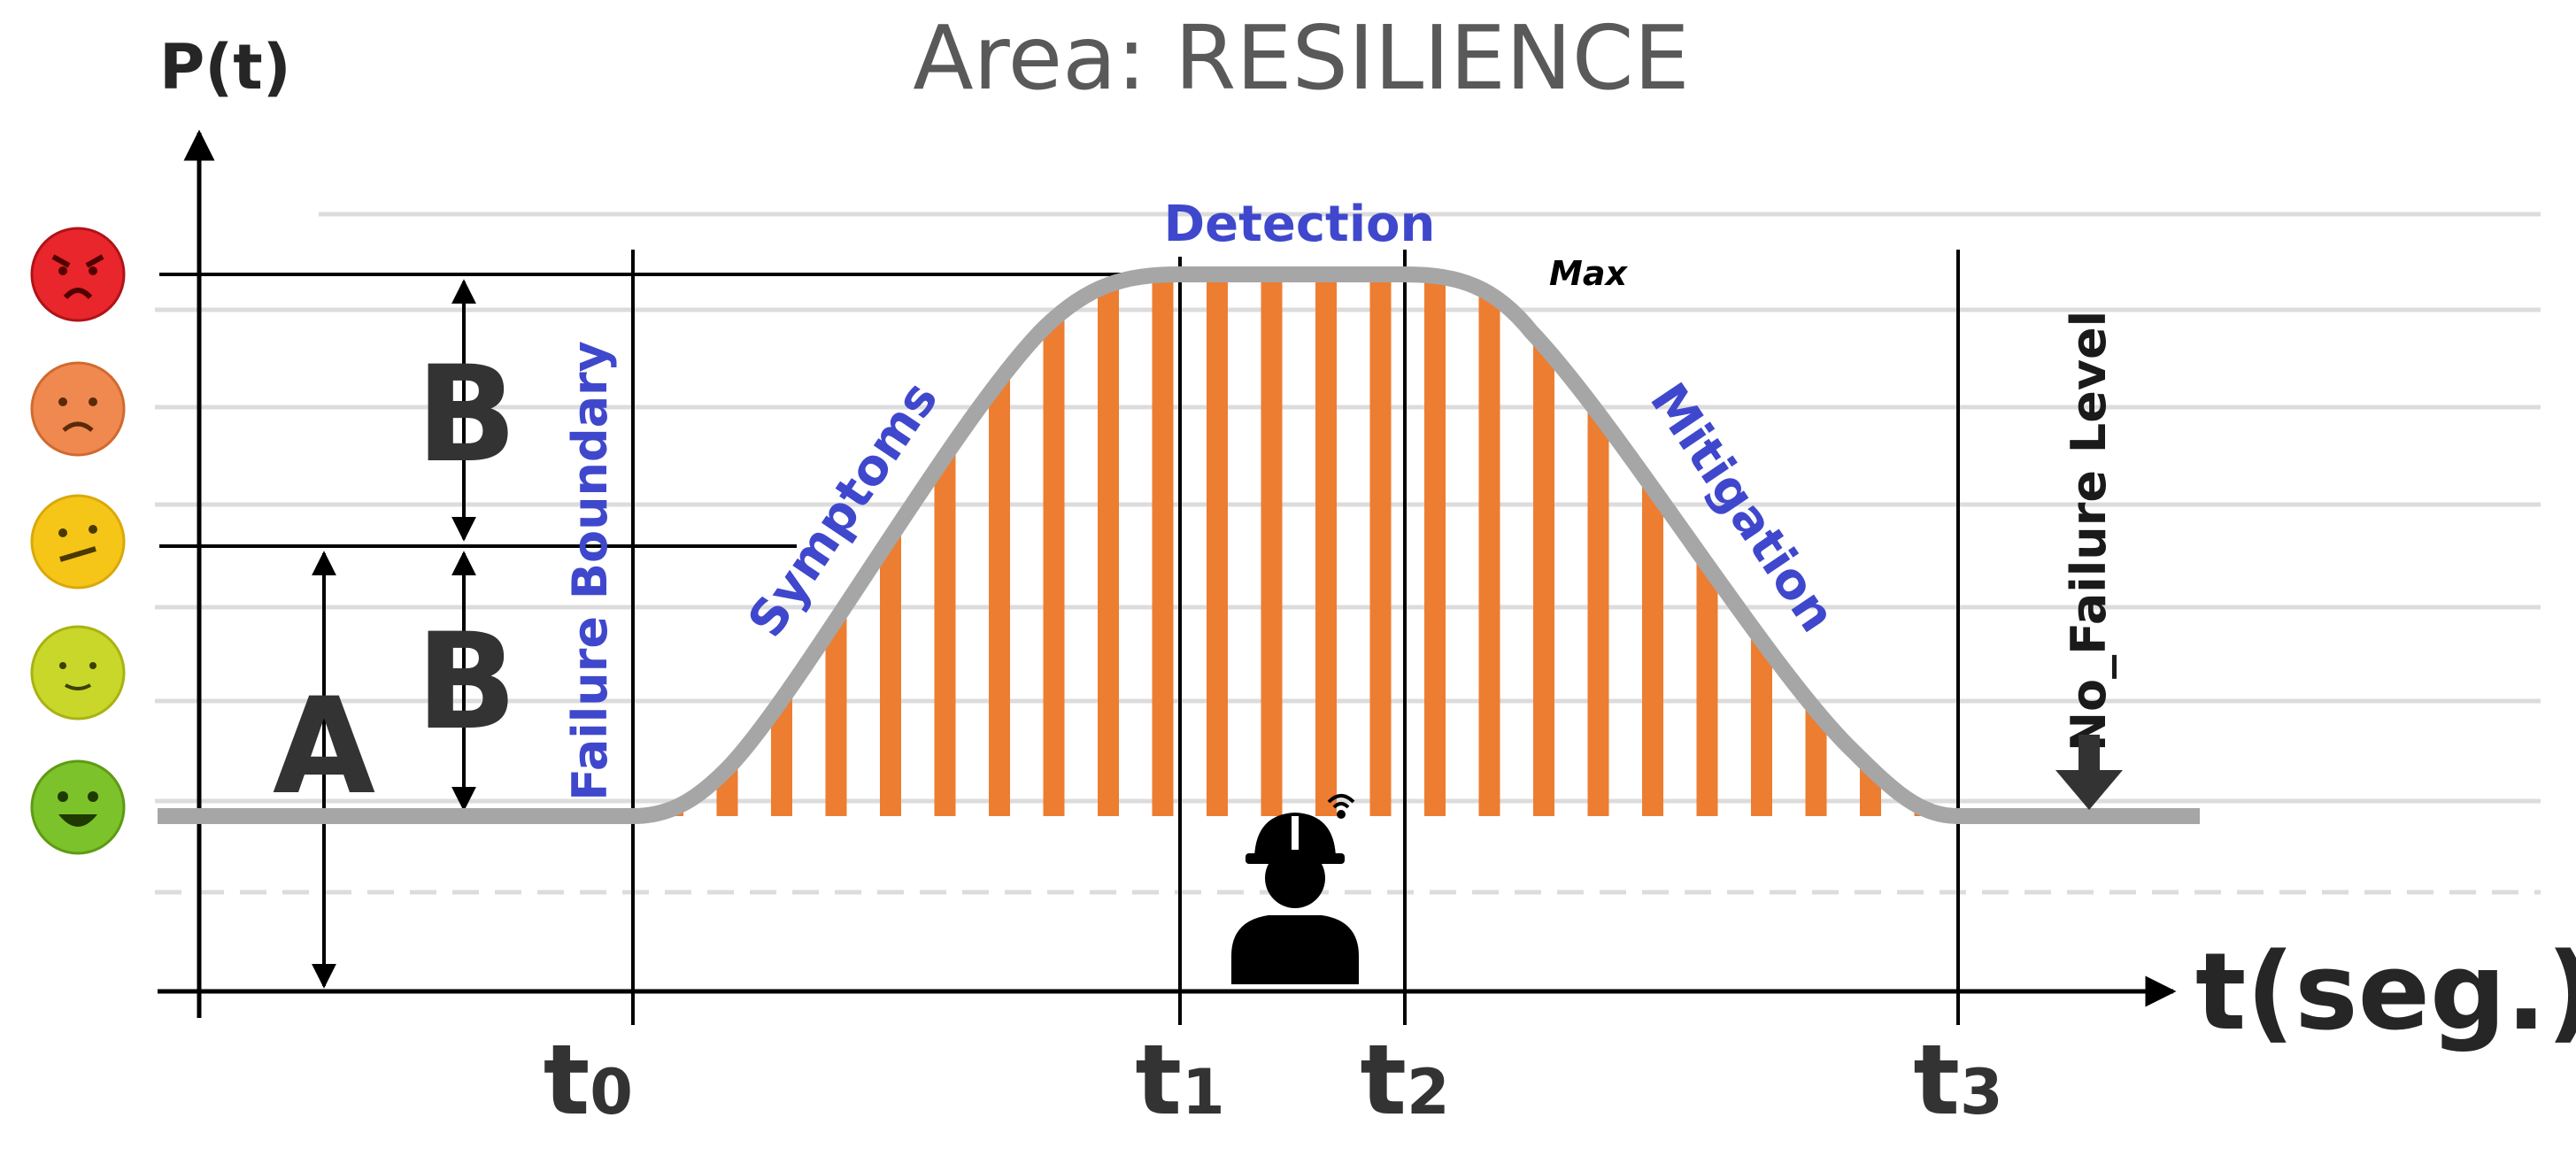 The image size is (2576, 1156). What do you see at coordinates (2089, 531) in the screenshot?
I see `no-failure-level-label: No_Failure Level` at bounding box center [2089, 531].